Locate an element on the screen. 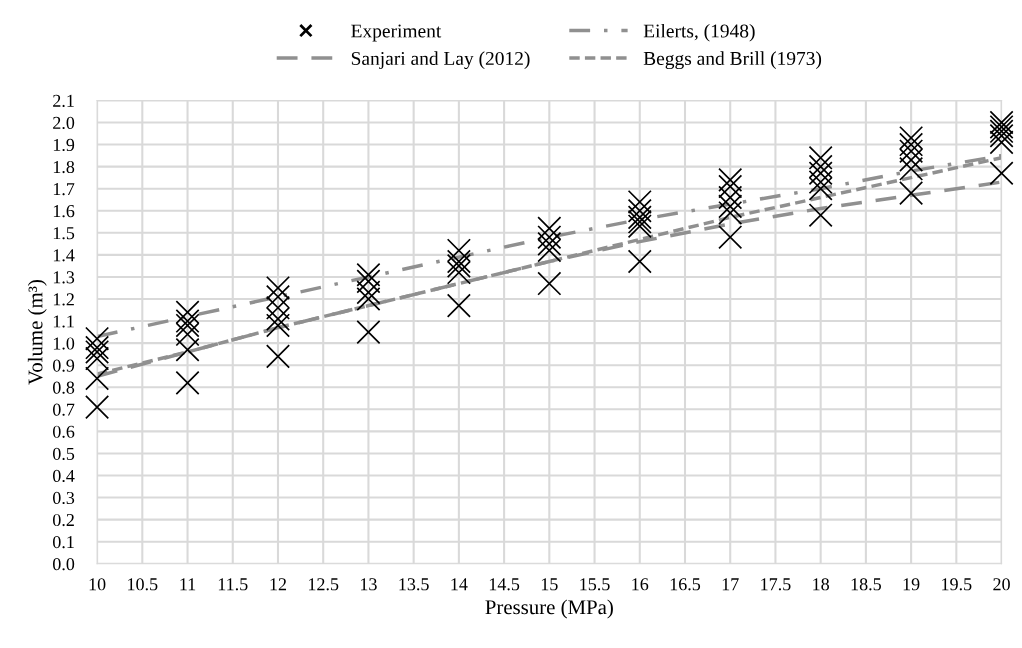 The width and height of the screenshot is (1022, 648). y-tick-label: 1.8 is located at coordinates (64, 167).